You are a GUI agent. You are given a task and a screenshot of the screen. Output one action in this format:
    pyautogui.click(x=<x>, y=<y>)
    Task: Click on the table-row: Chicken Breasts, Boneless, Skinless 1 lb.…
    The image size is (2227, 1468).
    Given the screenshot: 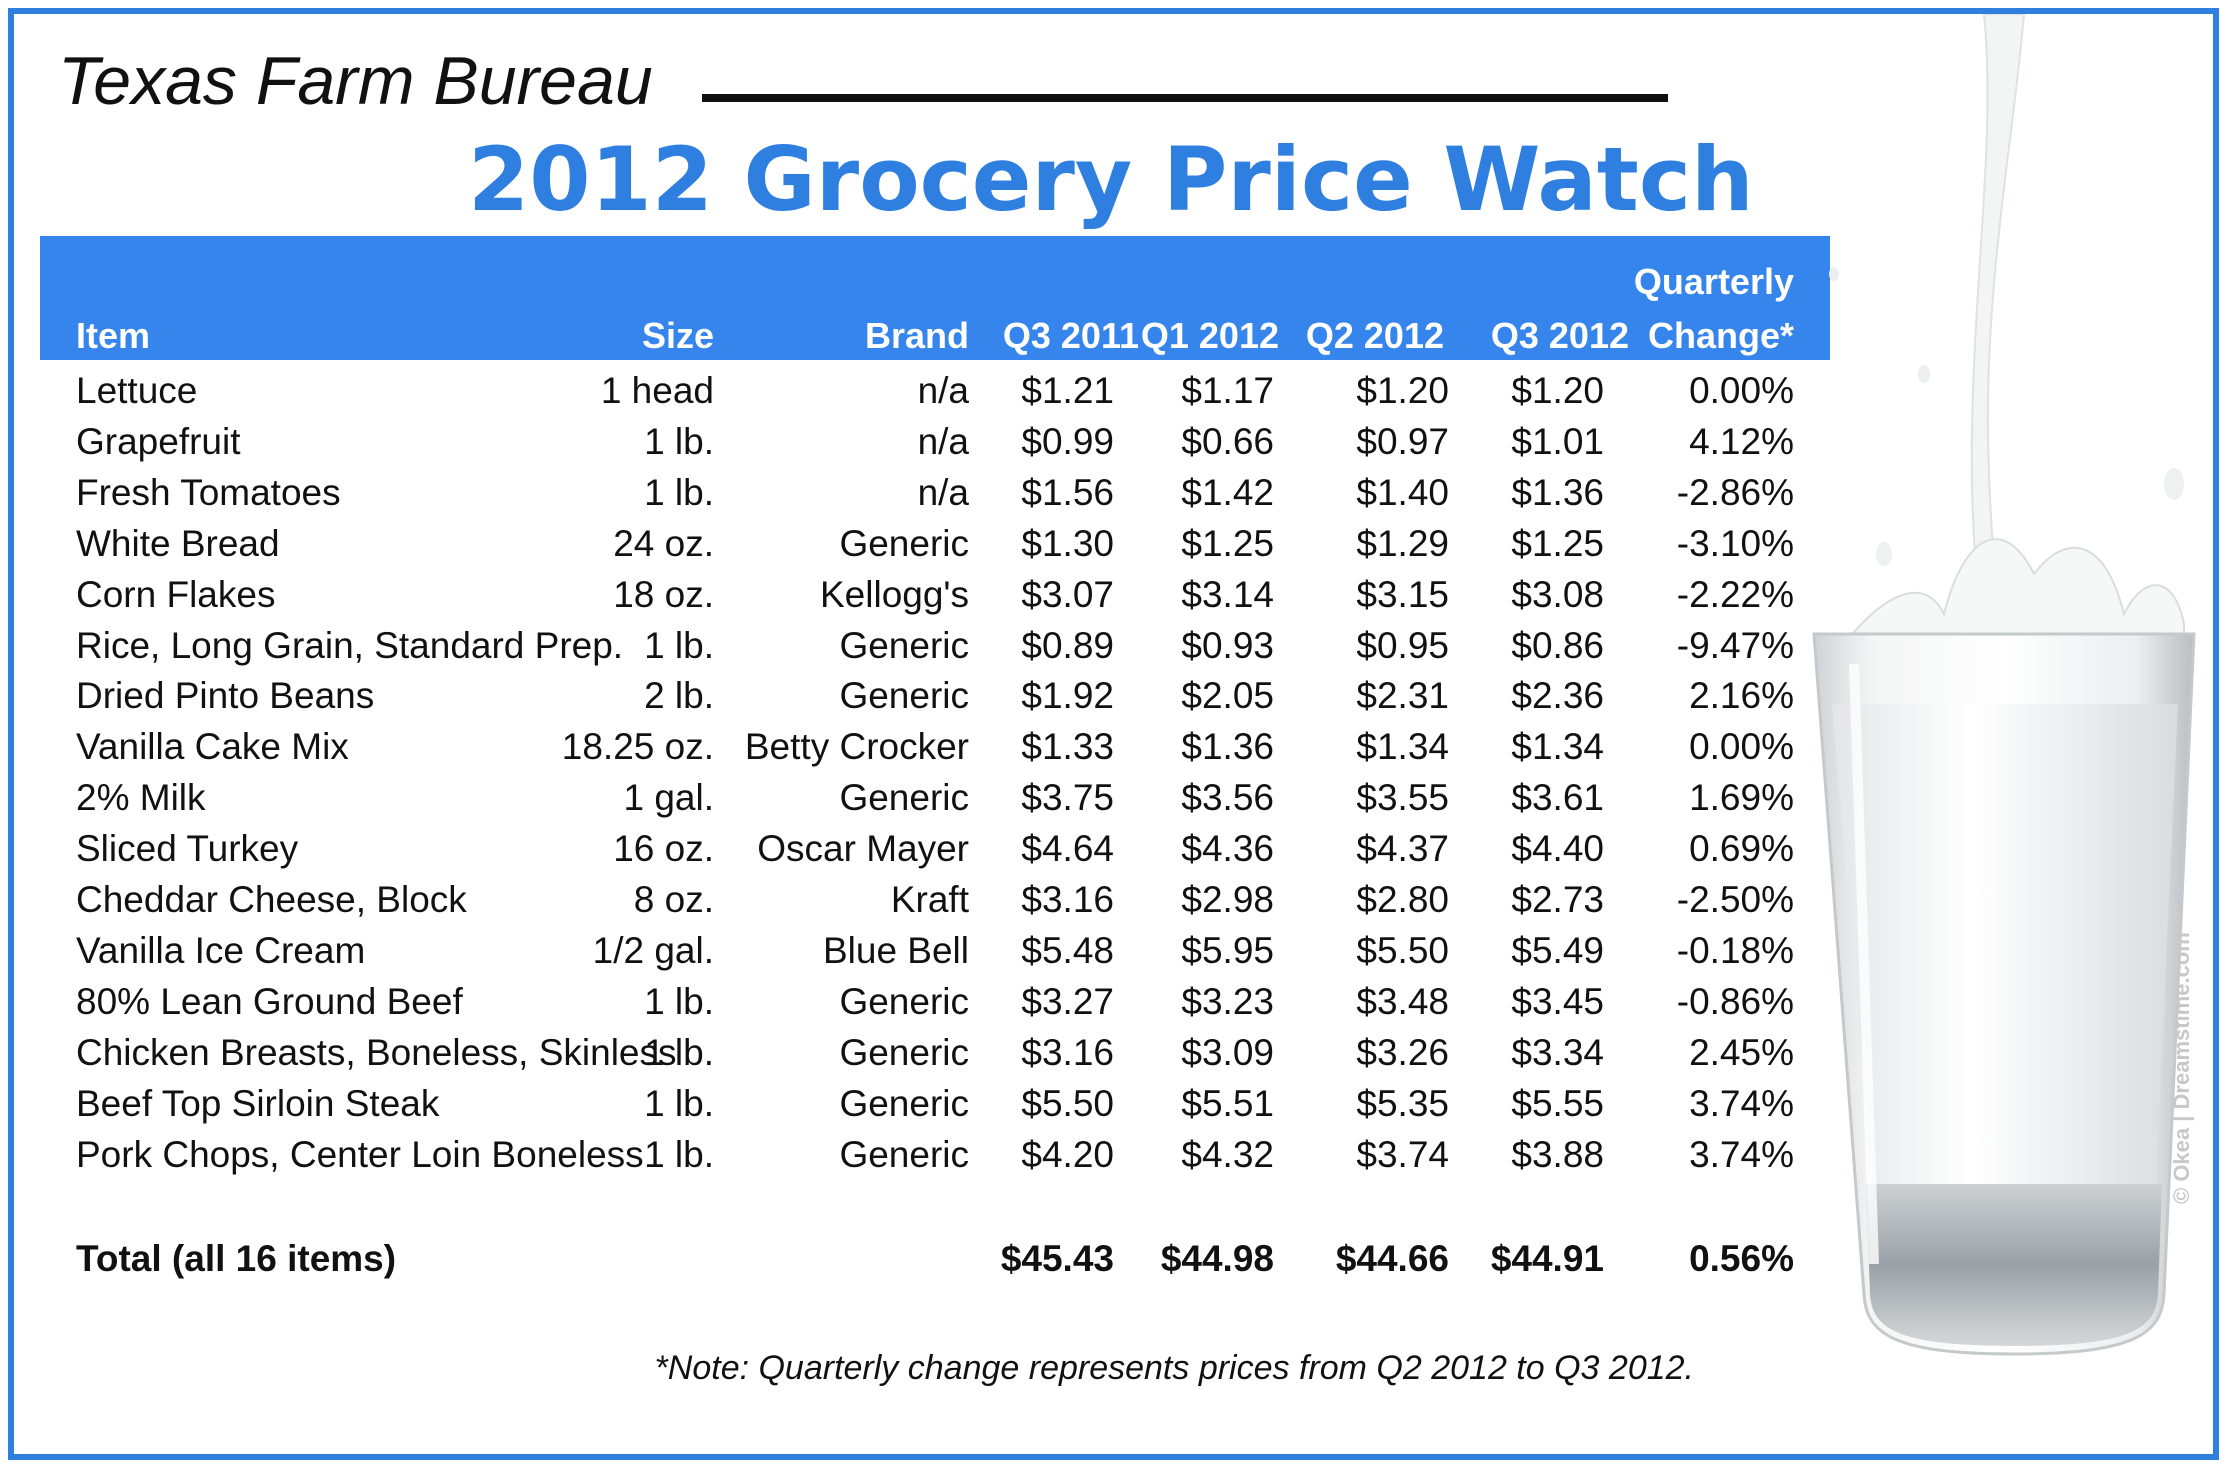 What is the action you would take?
    pyautogui.click(x=914, y=1053)
    